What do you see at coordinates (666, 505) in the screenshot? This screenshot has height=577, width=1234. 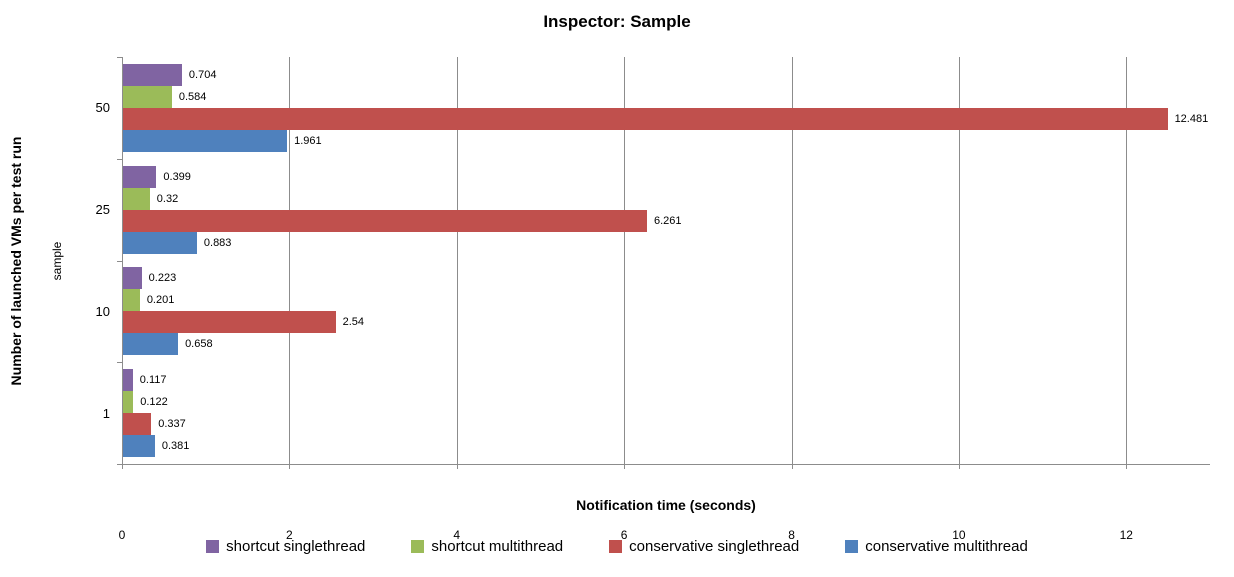 I see `x-axis-title: Notification time (seconds)` at bounding box center [666, 505].